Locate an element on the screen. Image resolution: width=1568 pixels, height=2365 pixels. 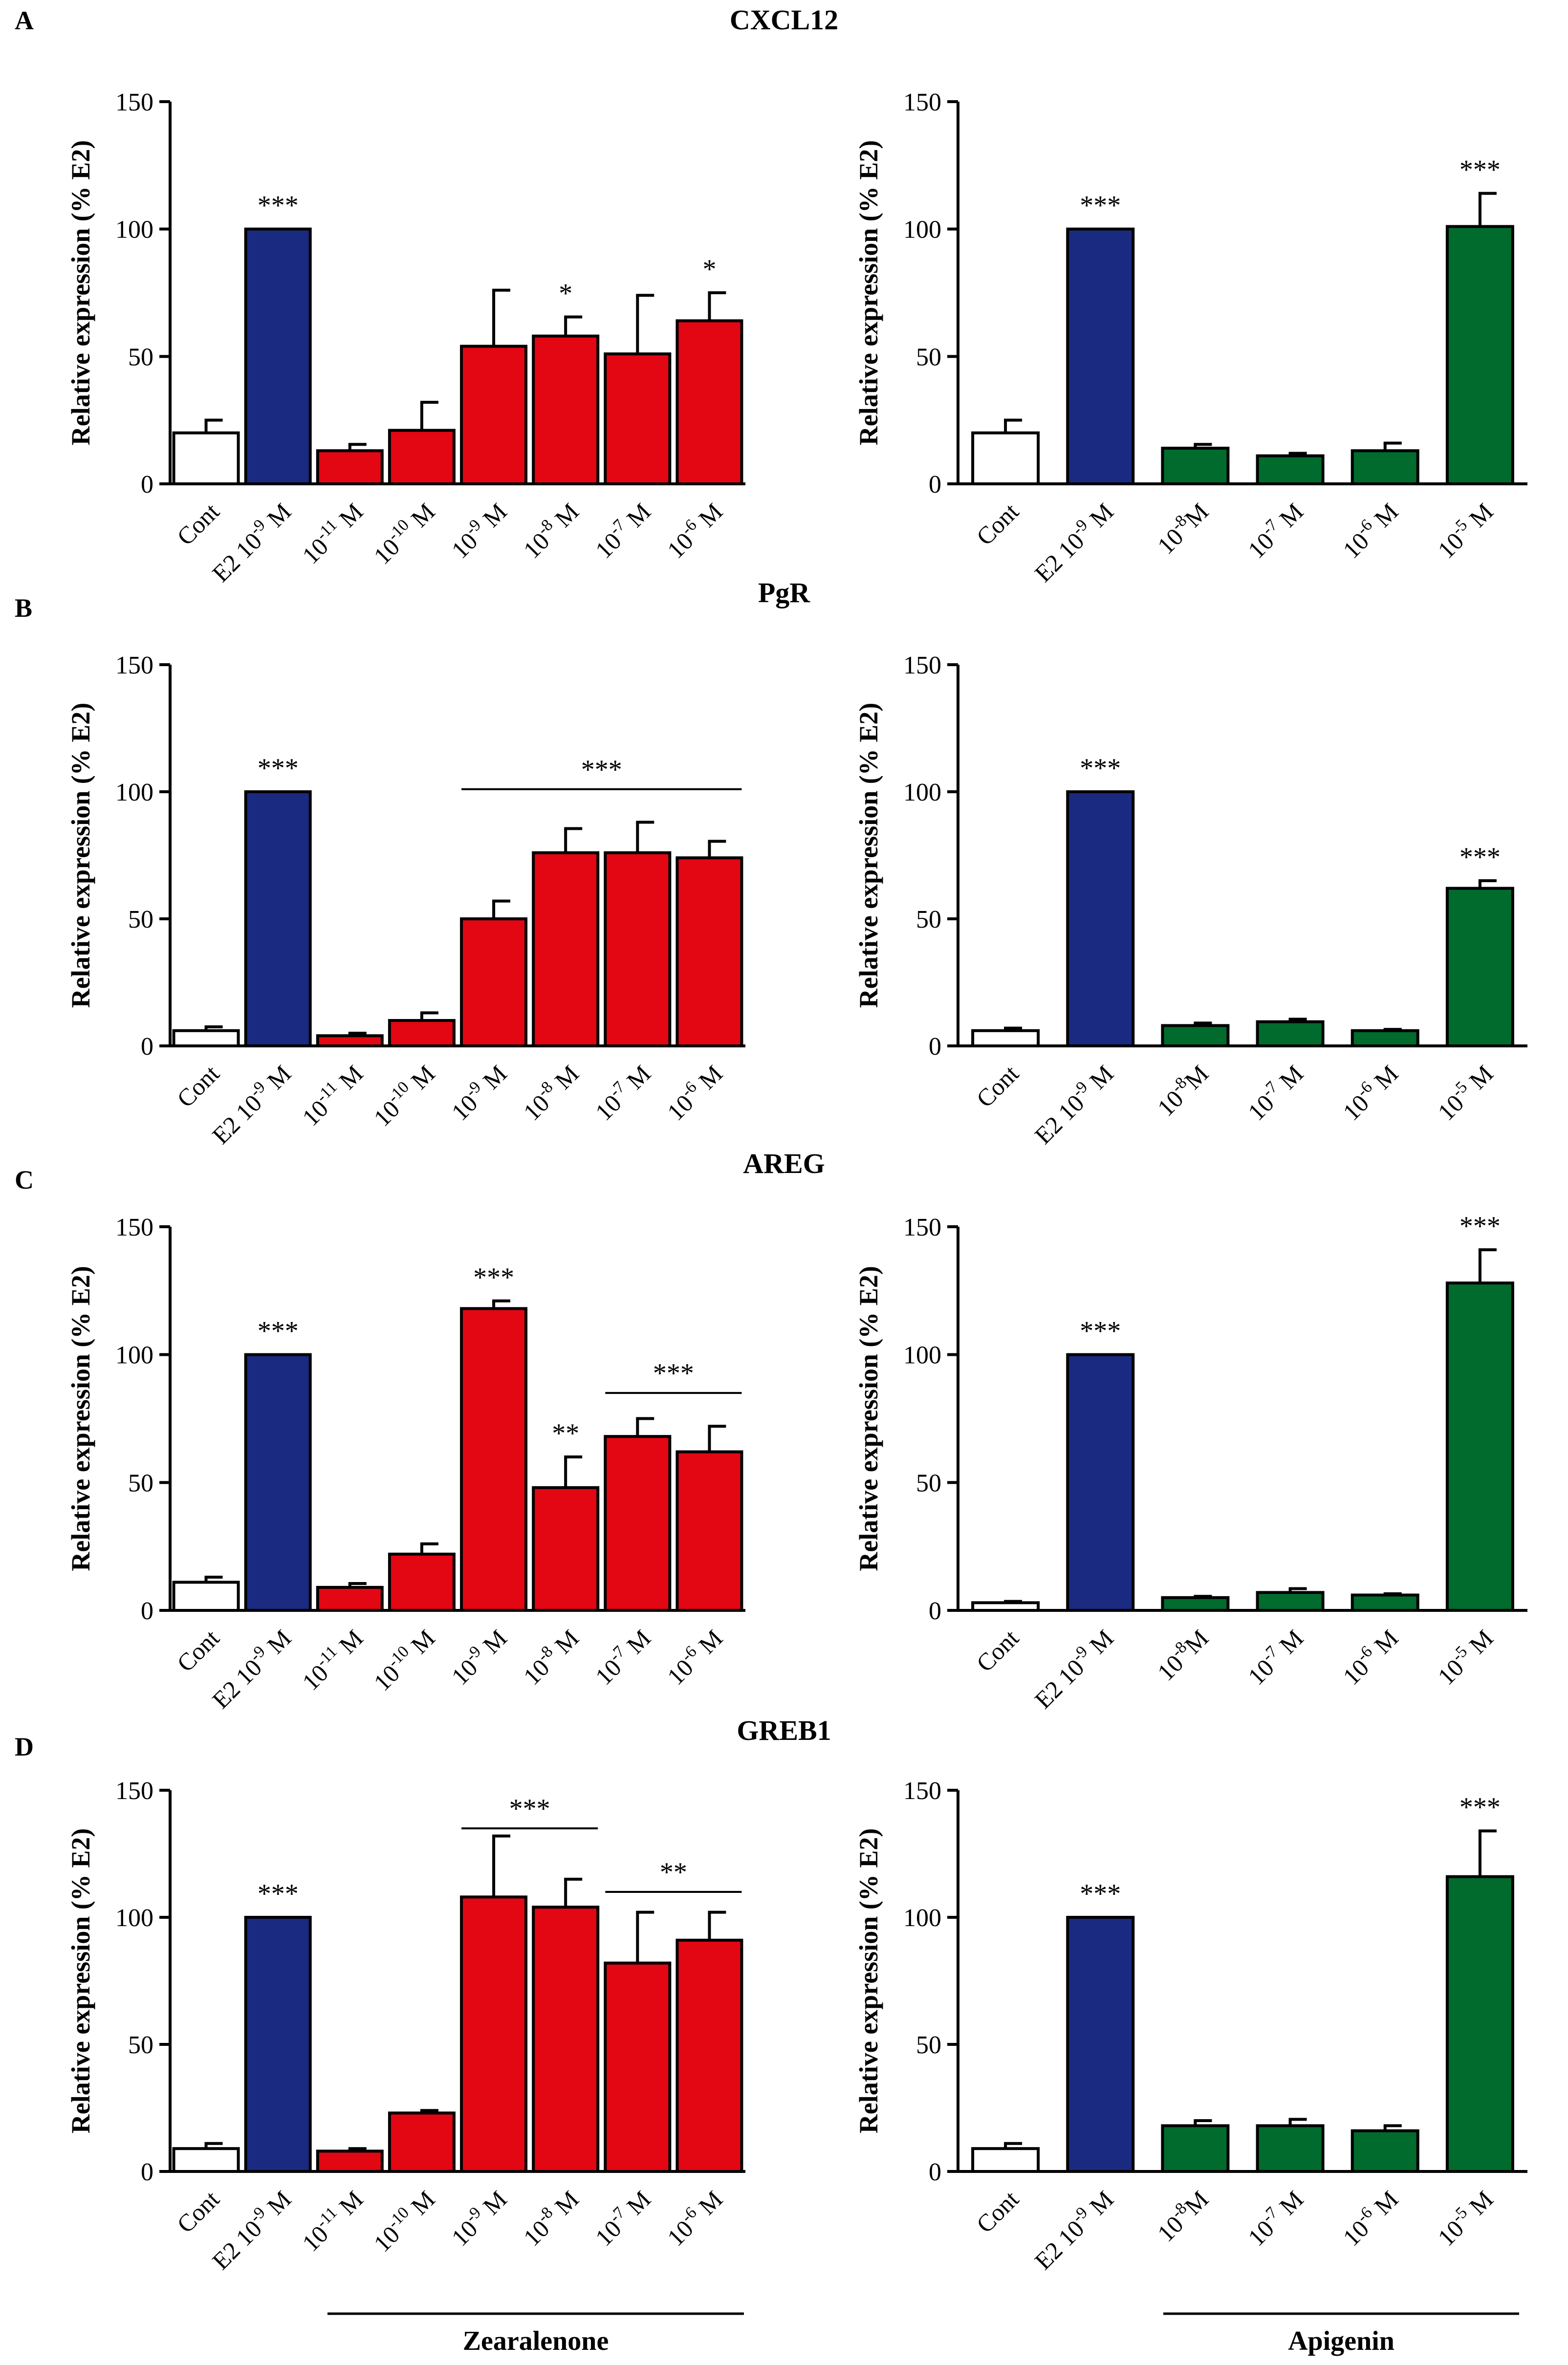
x-tick-label-b-right-5: 10-5 M is located at coordinates (1465, 1092).